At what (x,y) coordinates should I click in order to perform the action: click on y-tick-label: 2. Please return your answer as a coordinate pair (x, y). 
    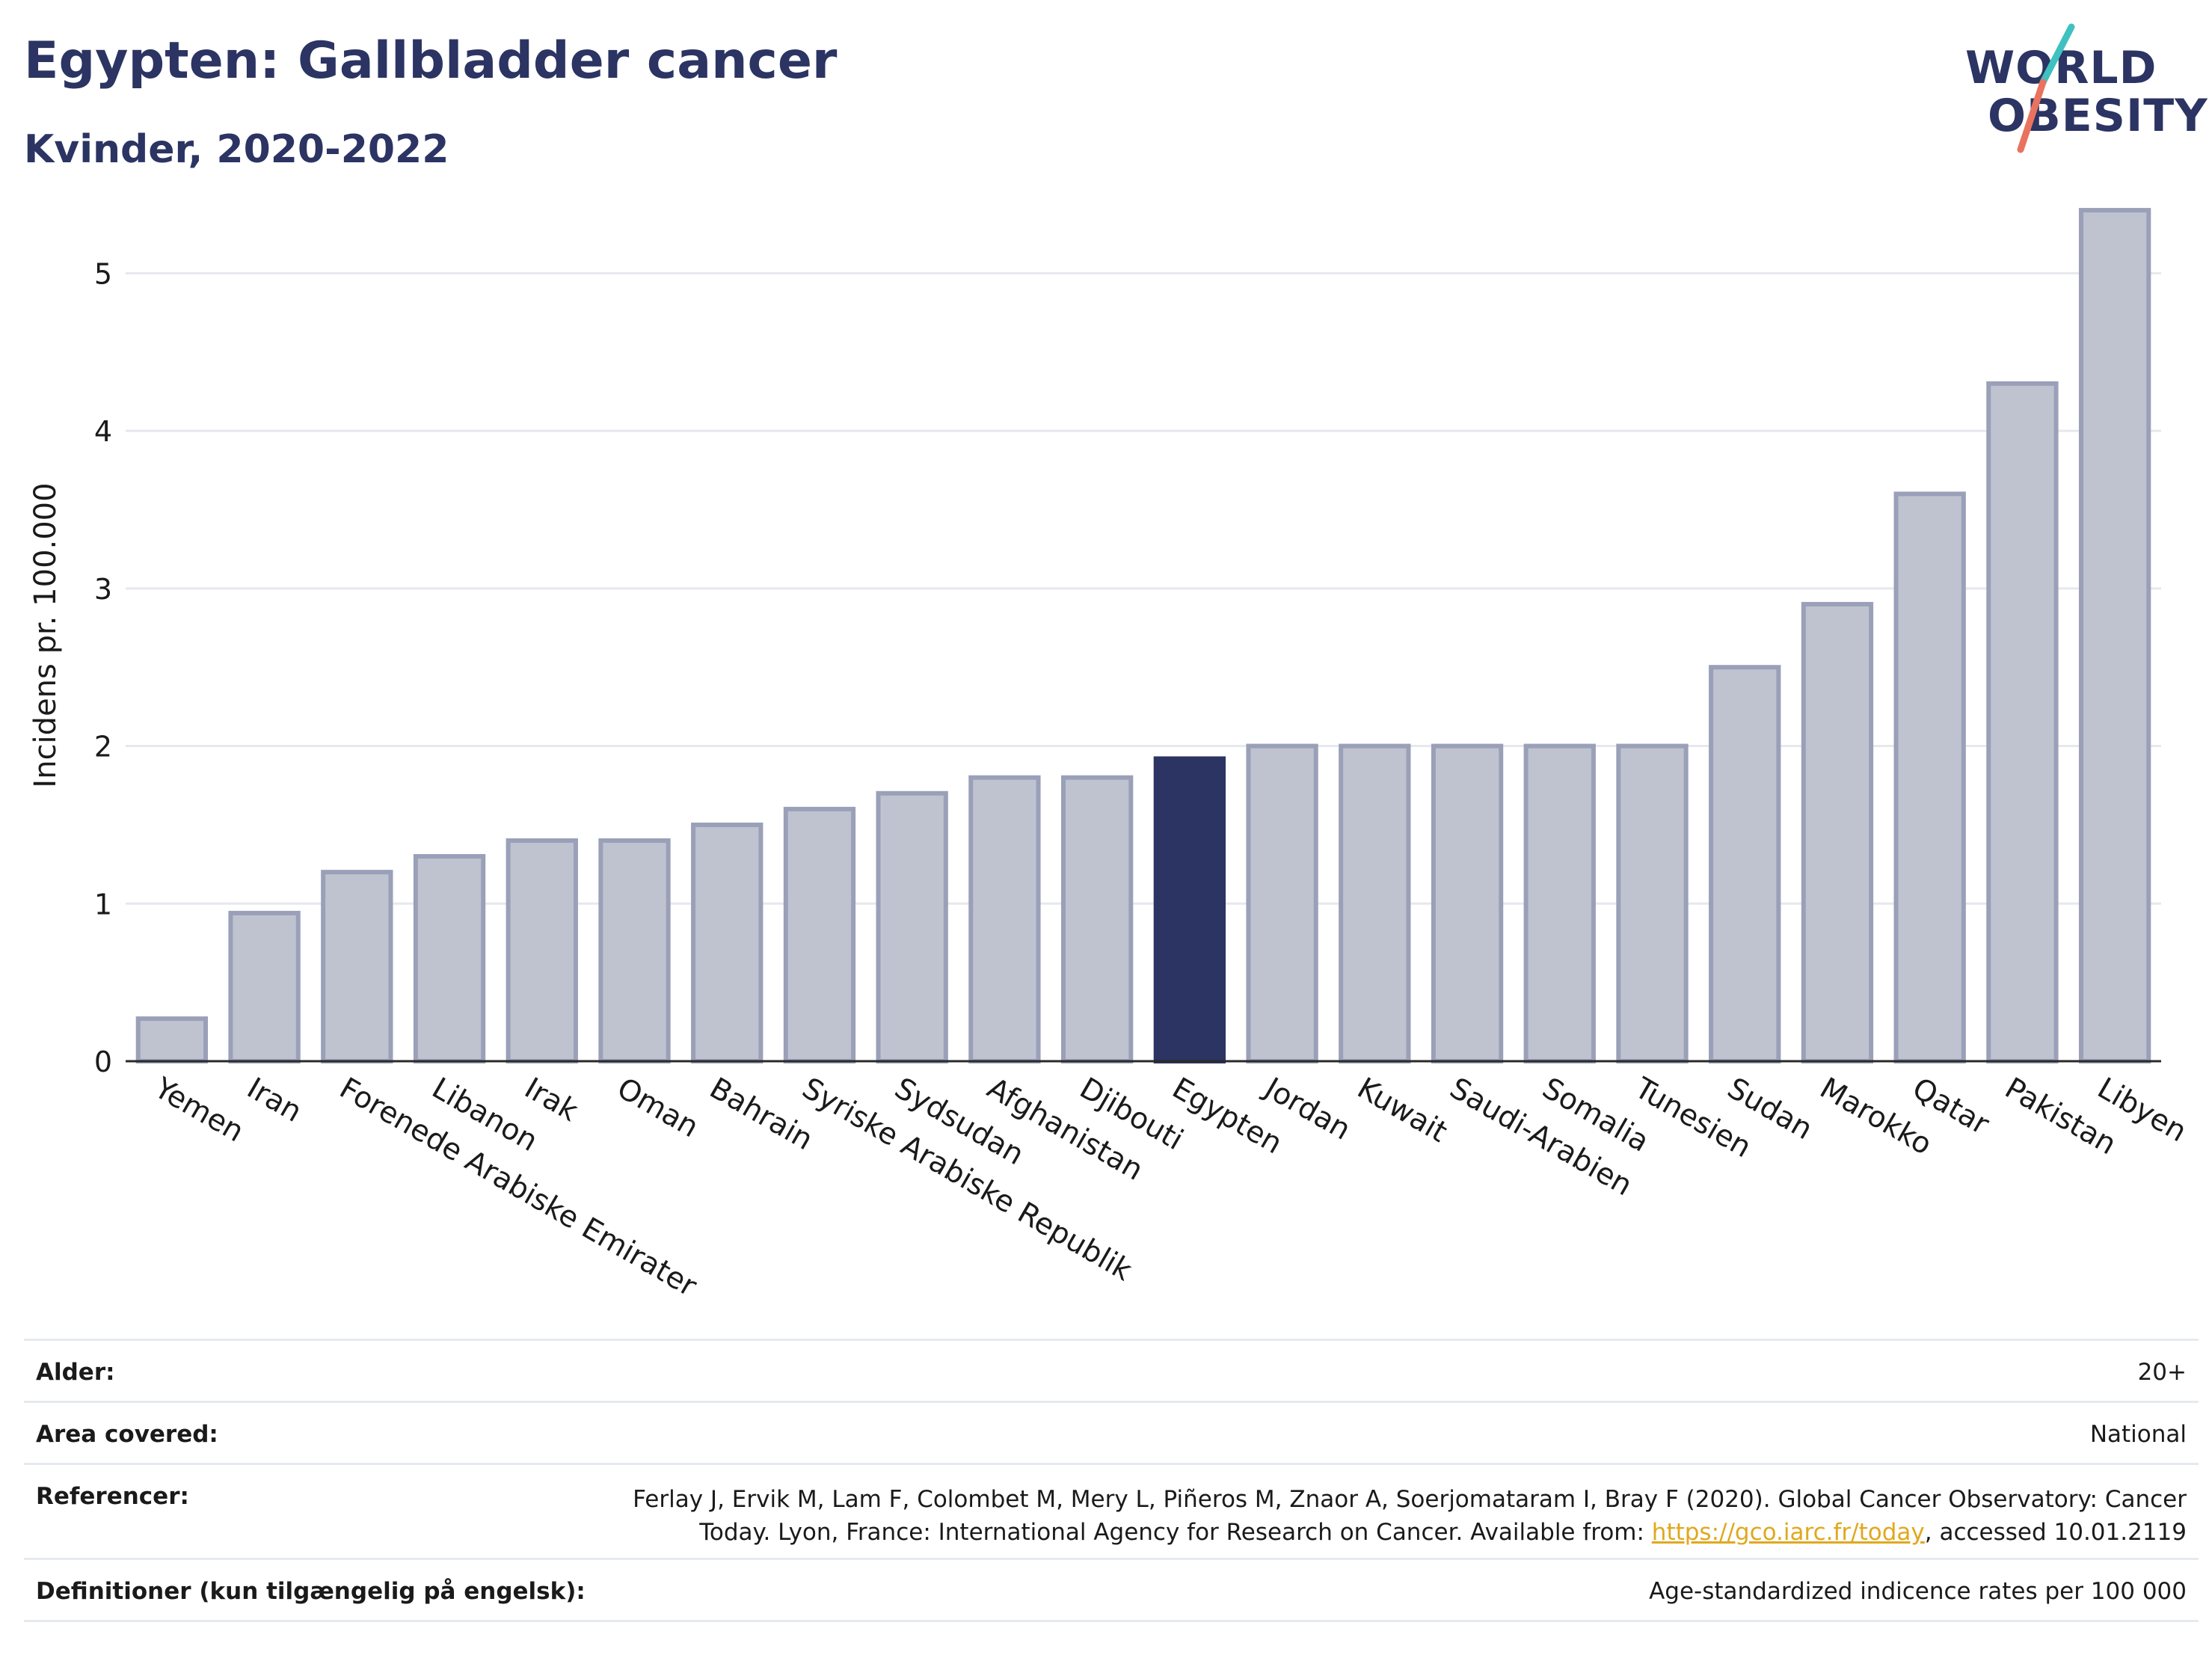
    Looking at the image, I should click on (103, 747).